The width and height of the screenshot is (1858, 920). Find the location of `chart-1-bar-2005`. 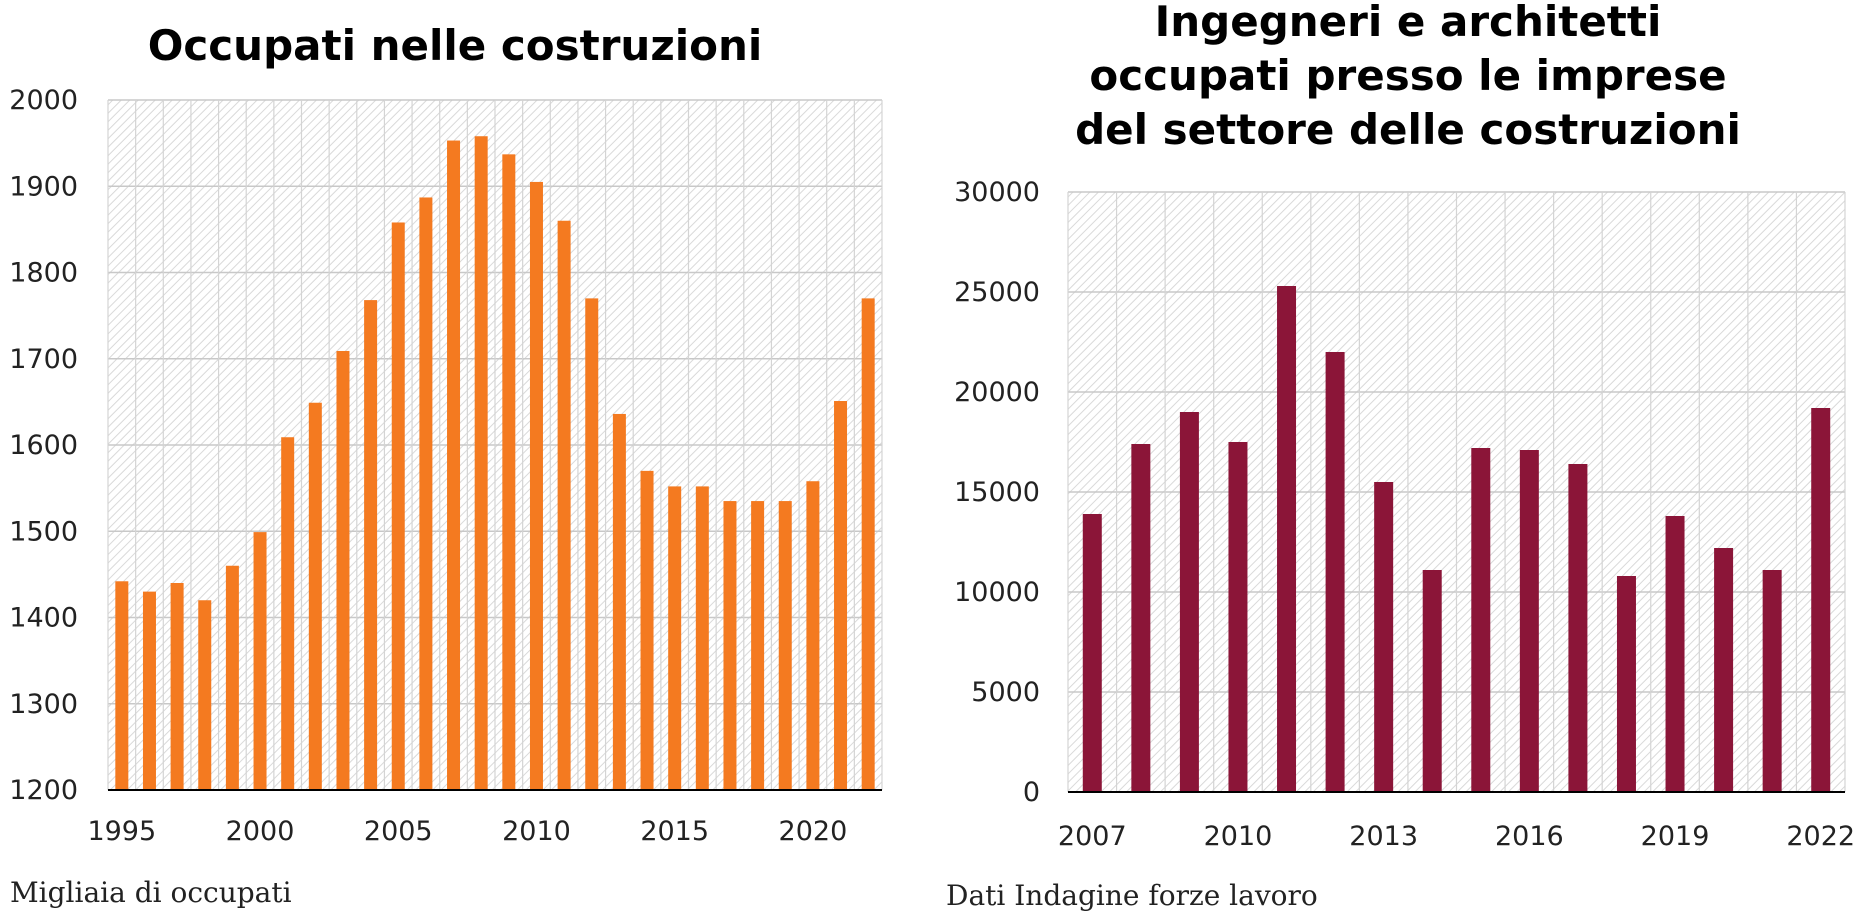

chart-1-bar-2005 is located at coordinates (398, 506).